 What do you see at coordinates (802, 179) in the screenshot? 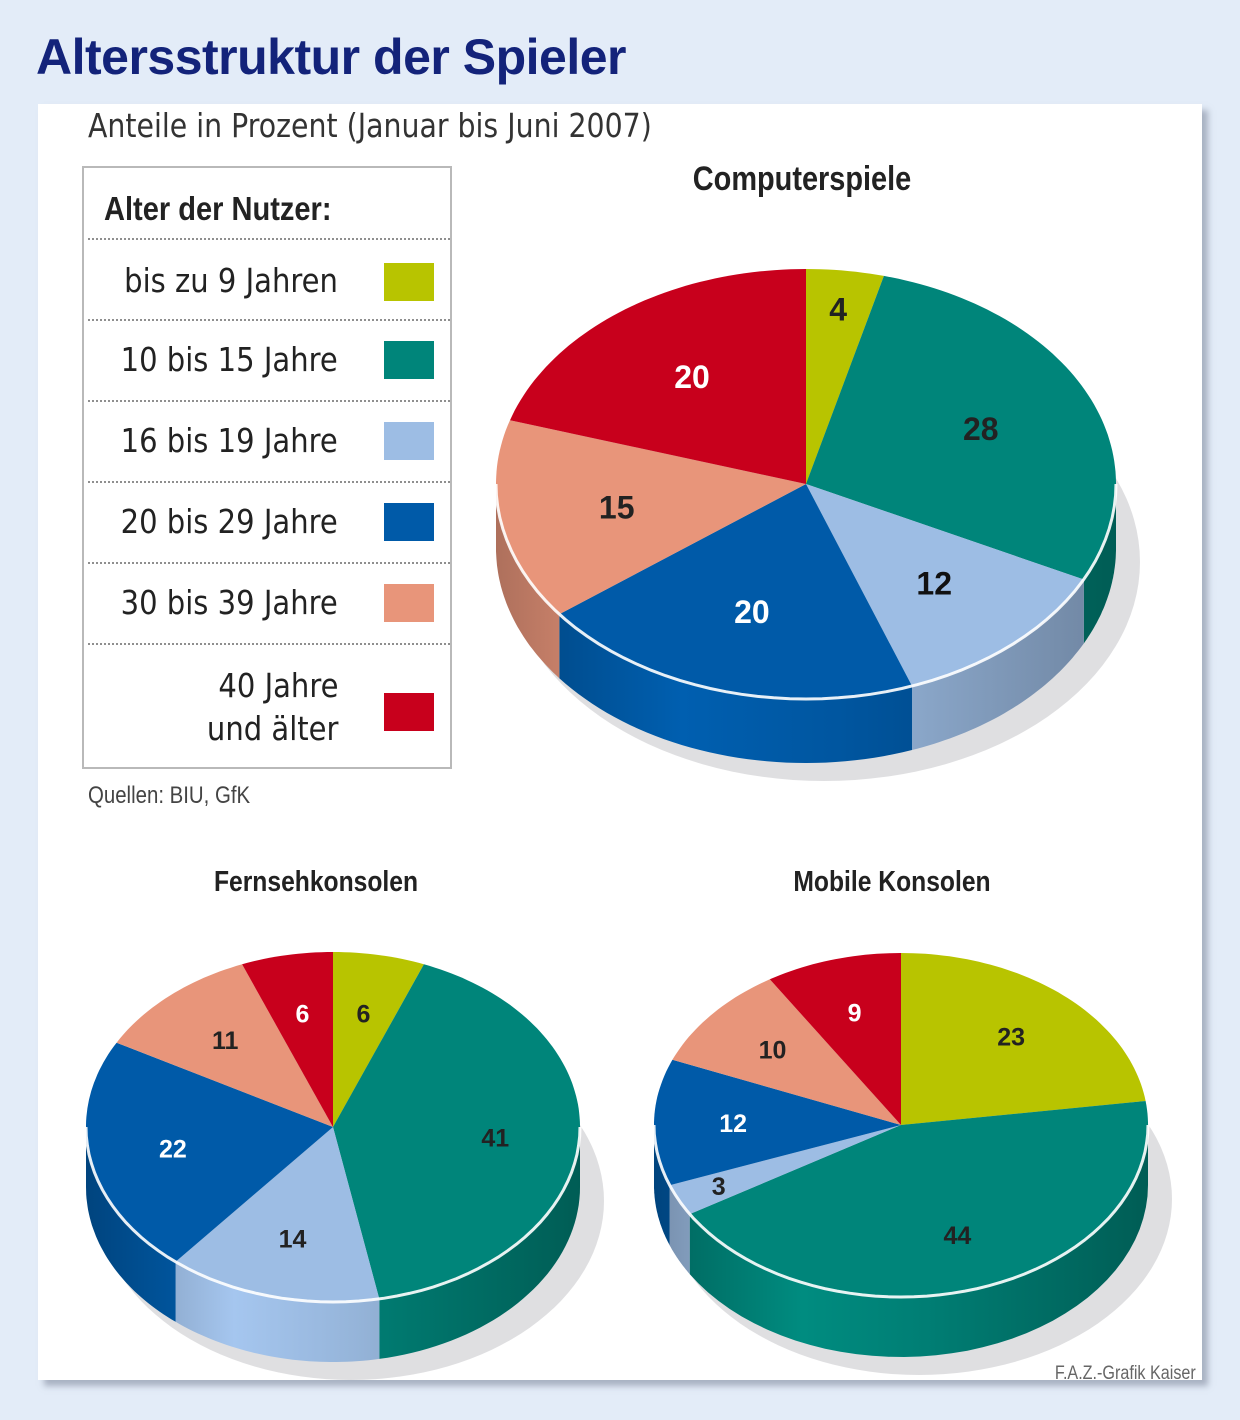
I see `pie-title-computerspiele: Computerspiele` at bounding box center [802, 179].